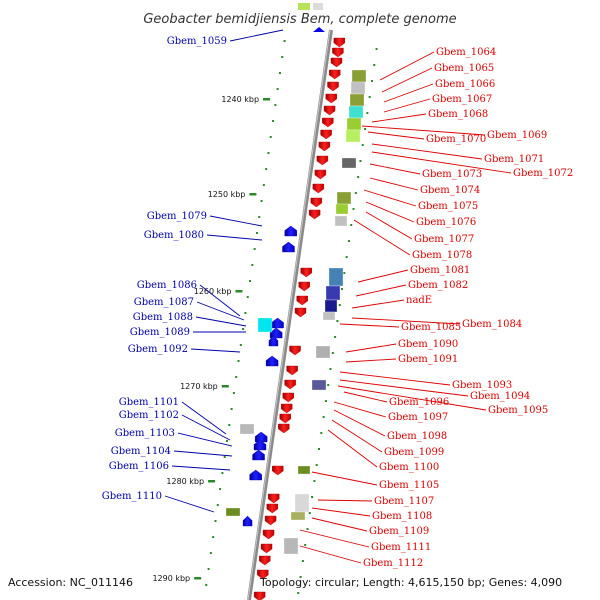 This screenshot has width=600, height=600. Describe the element at coordinates (462, 99) in the screenshot. I see `right-gene-label: Gbem_1067` at that location.